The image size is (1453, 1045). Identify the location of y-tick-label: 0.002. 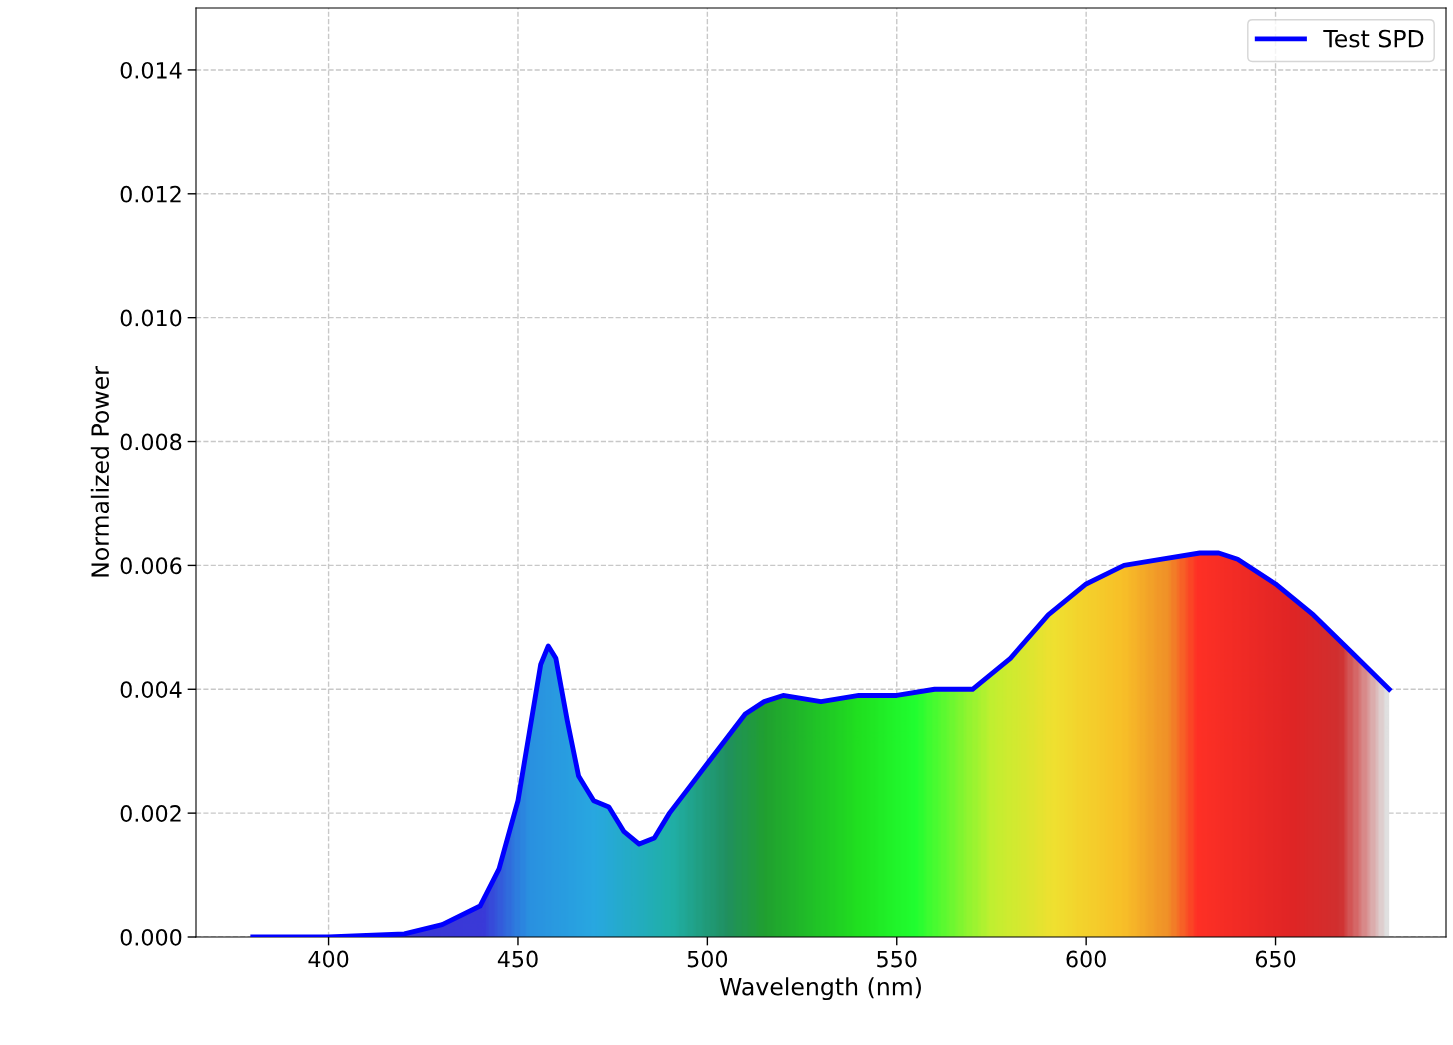
(150, 813).